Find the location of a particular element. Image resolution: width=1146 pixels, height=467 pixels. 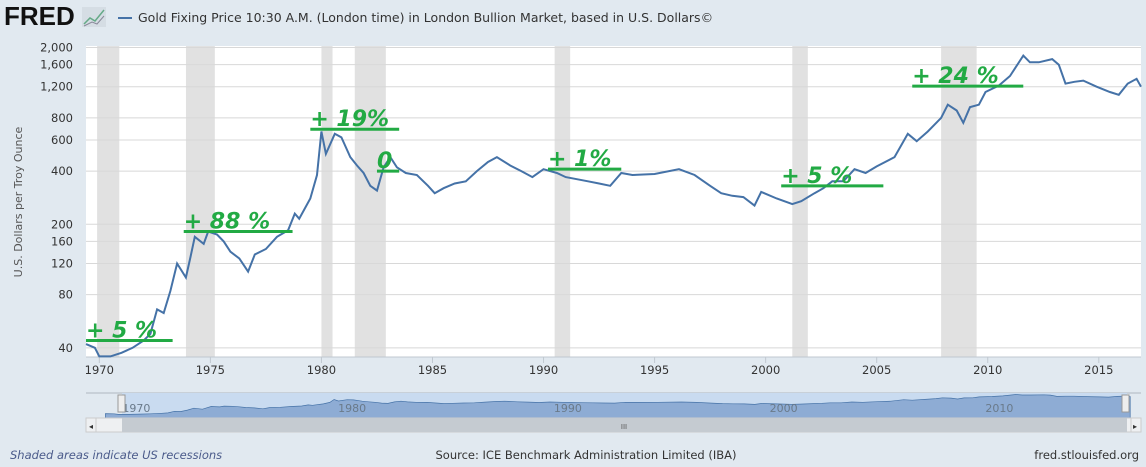

y-tick-label: 1,200 is located at coordinates (56, 87).